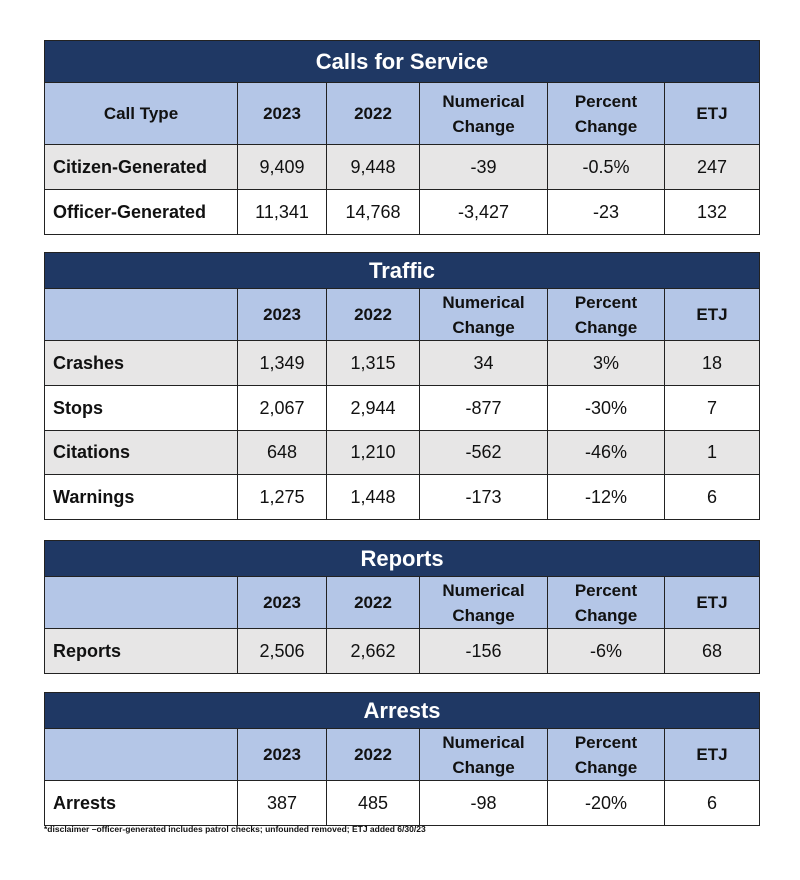 This screenshot has height=880, width=800. I want to click on cell-etj: 68, so click(712, 651).